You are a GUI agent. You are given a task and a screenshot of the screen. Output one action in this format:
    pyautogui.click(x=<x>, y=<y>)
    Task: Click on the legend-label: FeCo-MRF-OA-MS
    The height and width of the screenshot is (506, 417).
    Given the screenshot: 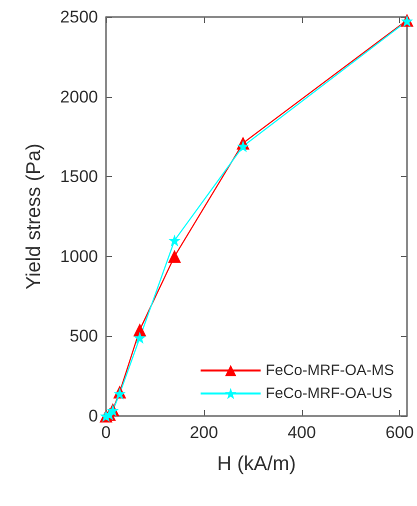 What is the action you would take?
    pyautogui.click(x=330, y=370)
    